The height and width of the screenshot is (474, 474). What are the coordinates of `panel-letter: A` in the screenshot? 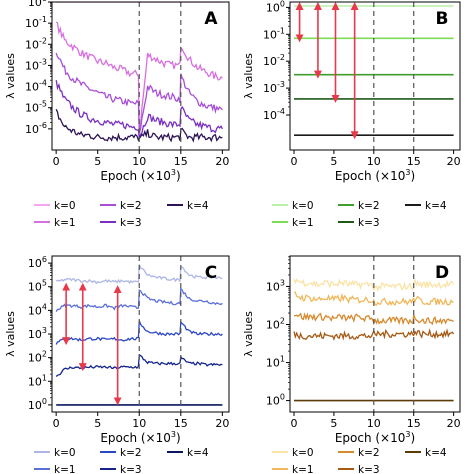 It's located at (211, 19).